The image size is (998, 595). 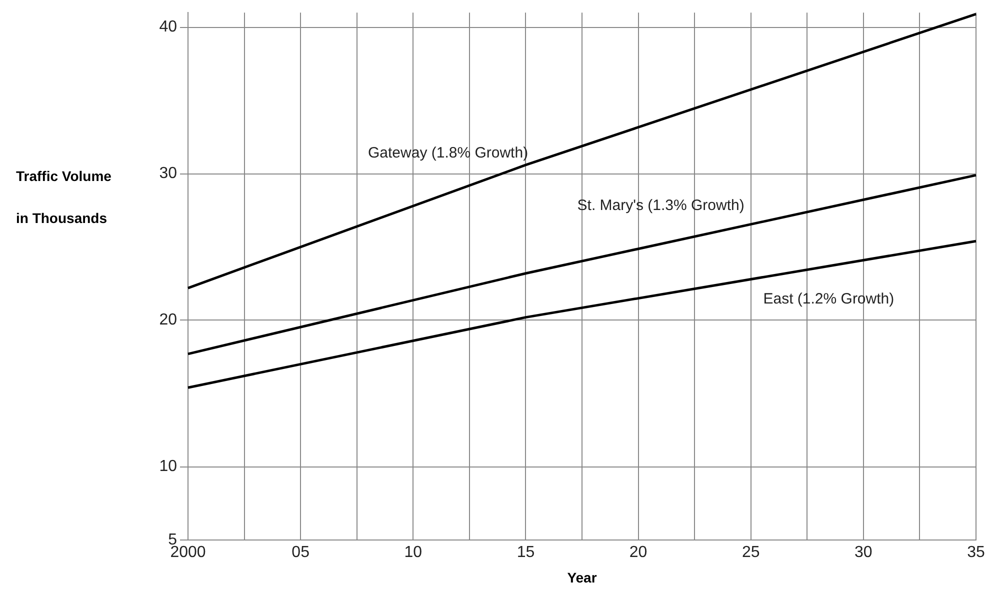 I want to click on x-axis-title: Year, so click(x=582, y=577).